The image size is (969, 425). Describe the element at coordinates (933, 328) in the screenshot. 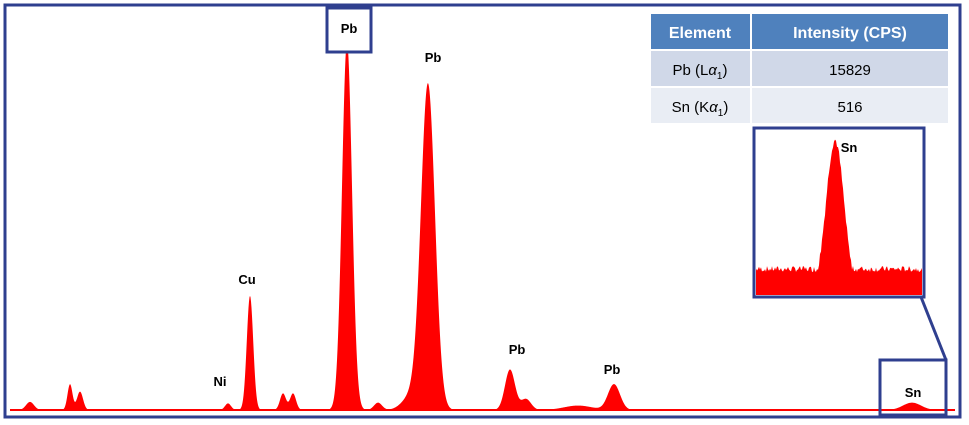

I see `zoom-connector-line` at that location.